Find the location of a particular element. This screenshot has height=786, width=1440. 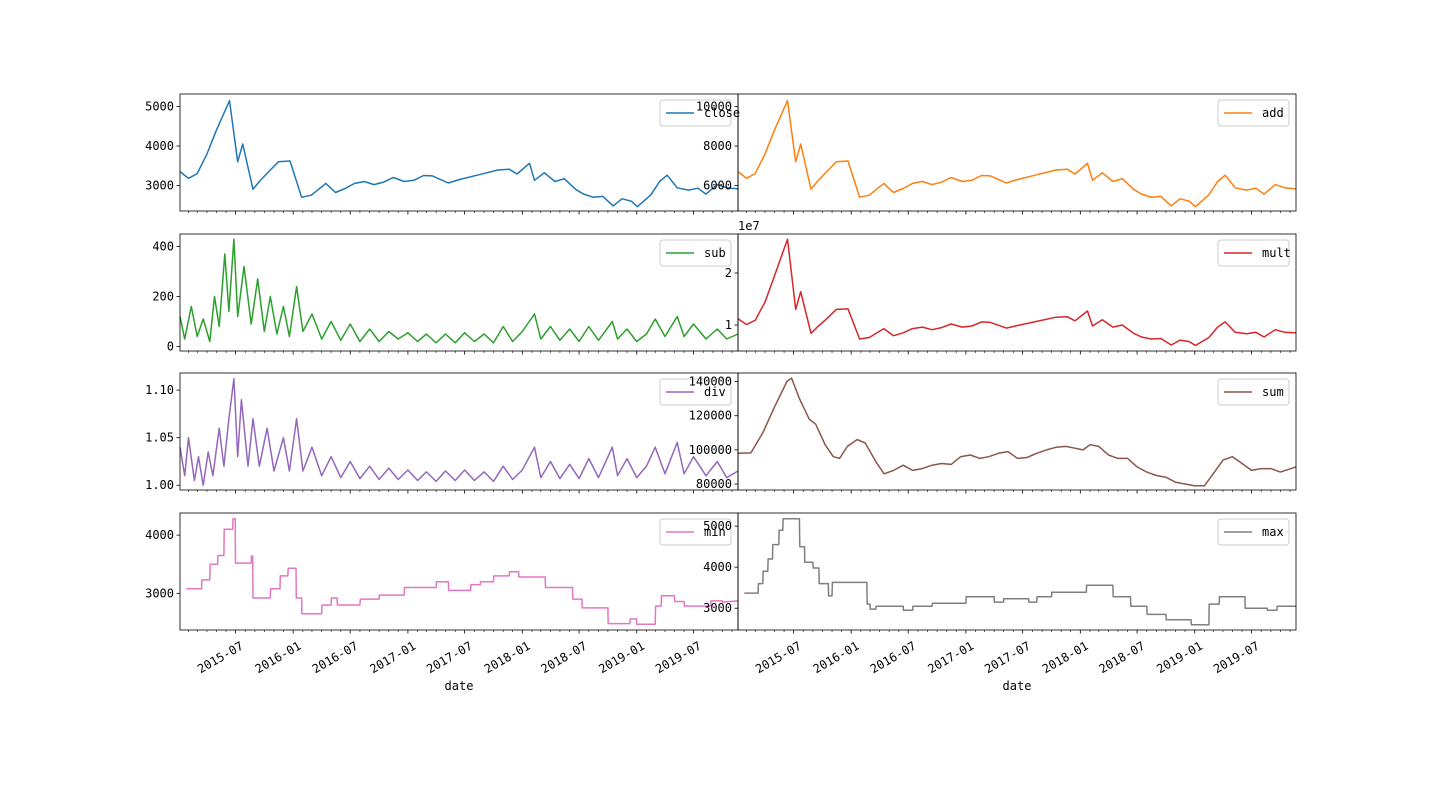

legend-label-sum: sum is located at coordinates (1273, 392).